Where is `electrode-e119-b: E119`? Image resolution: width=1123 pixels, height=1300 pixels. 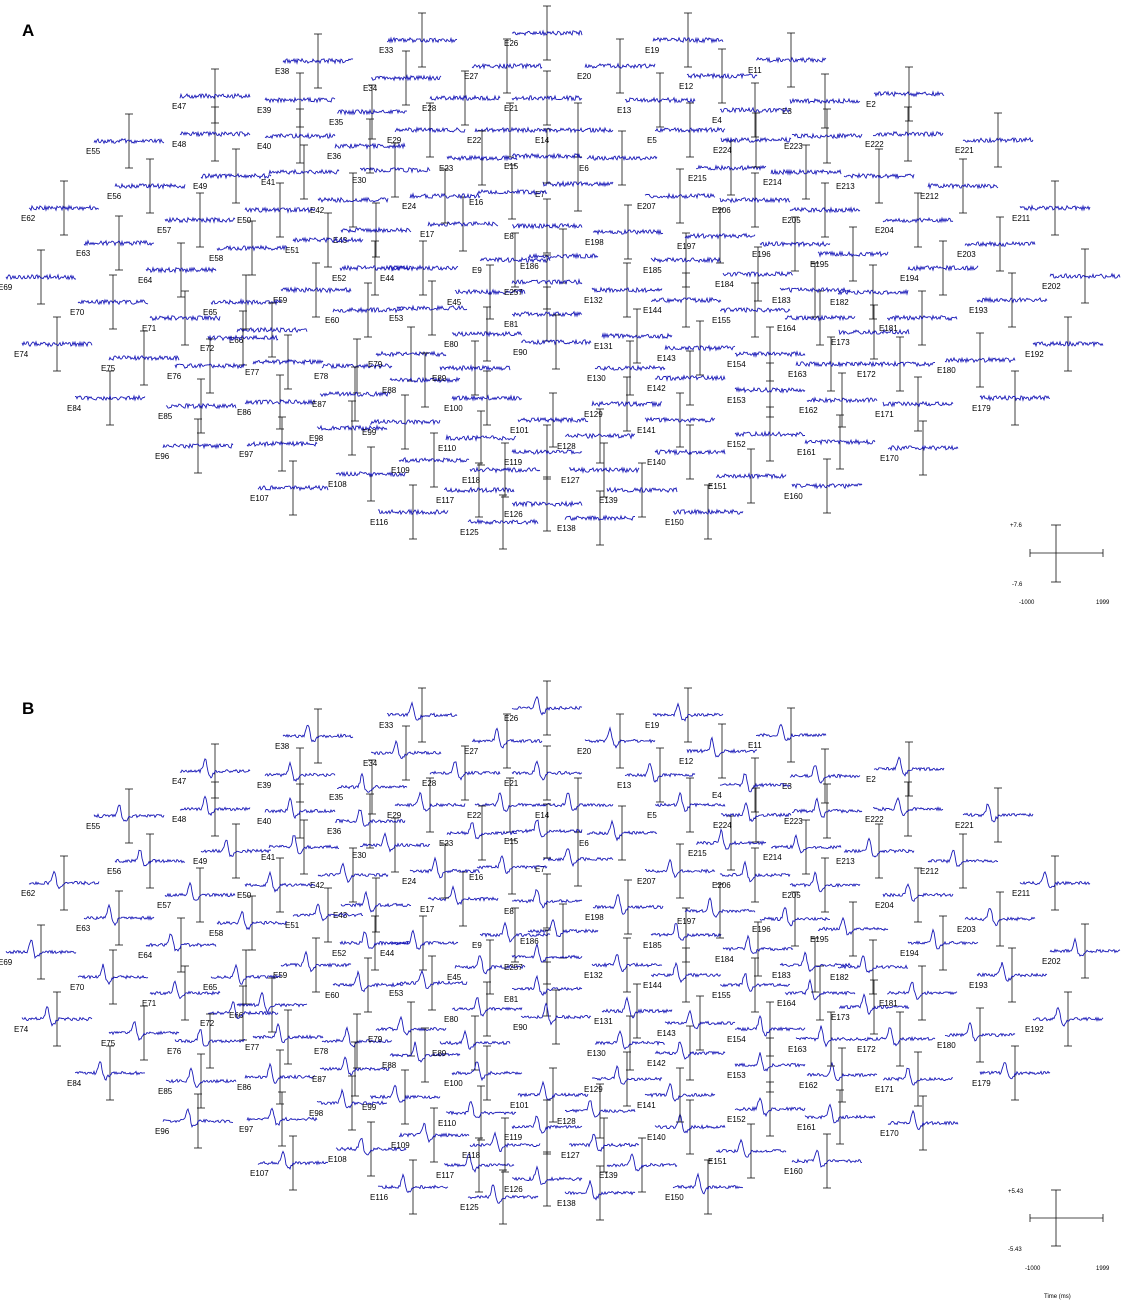 electrode-e119-b: E119 is located at coordinates (543, 1127).